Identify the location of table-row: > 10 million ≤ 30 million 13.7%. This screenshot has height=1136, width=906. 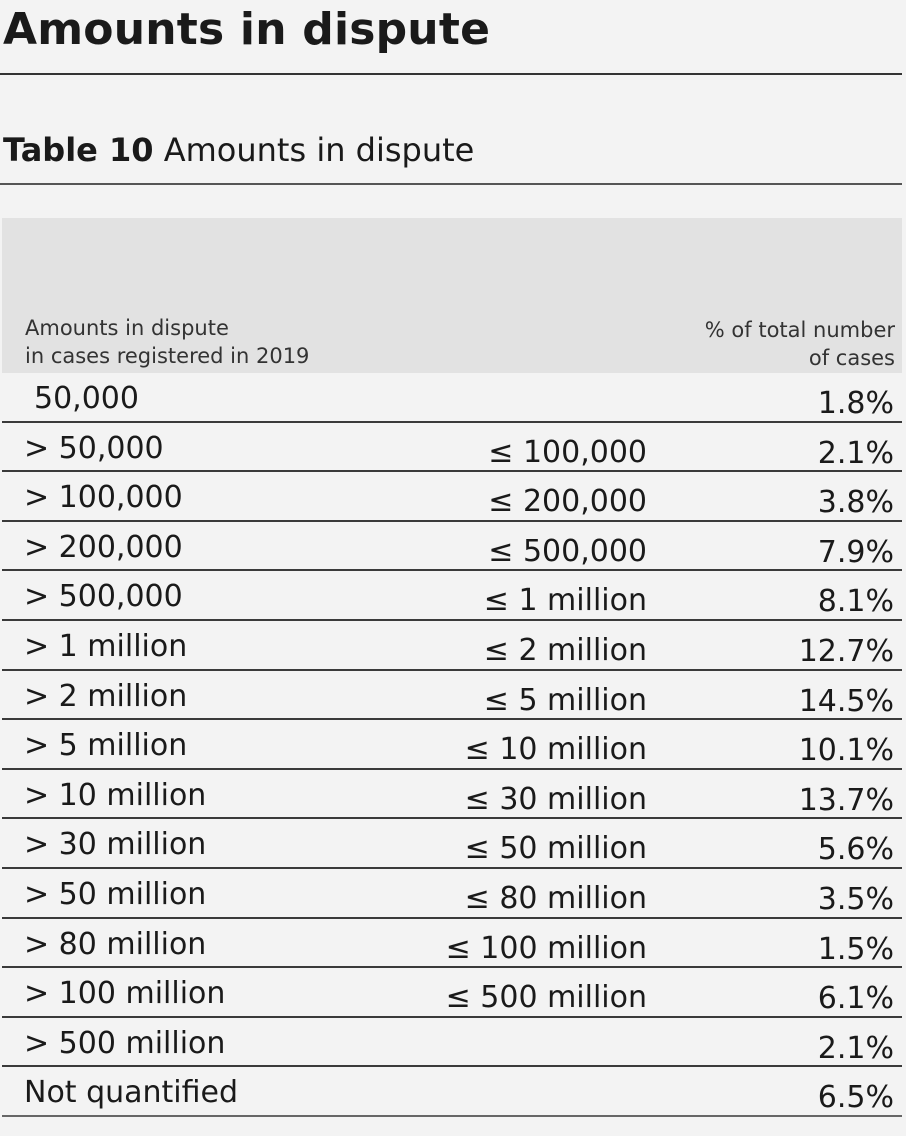
(452, 795).